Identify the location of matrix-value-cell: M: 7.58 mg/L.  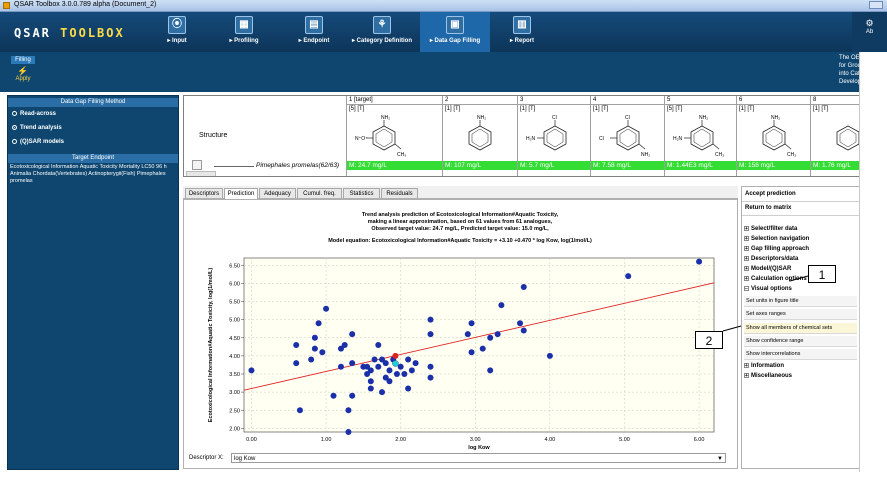
(627, 165).